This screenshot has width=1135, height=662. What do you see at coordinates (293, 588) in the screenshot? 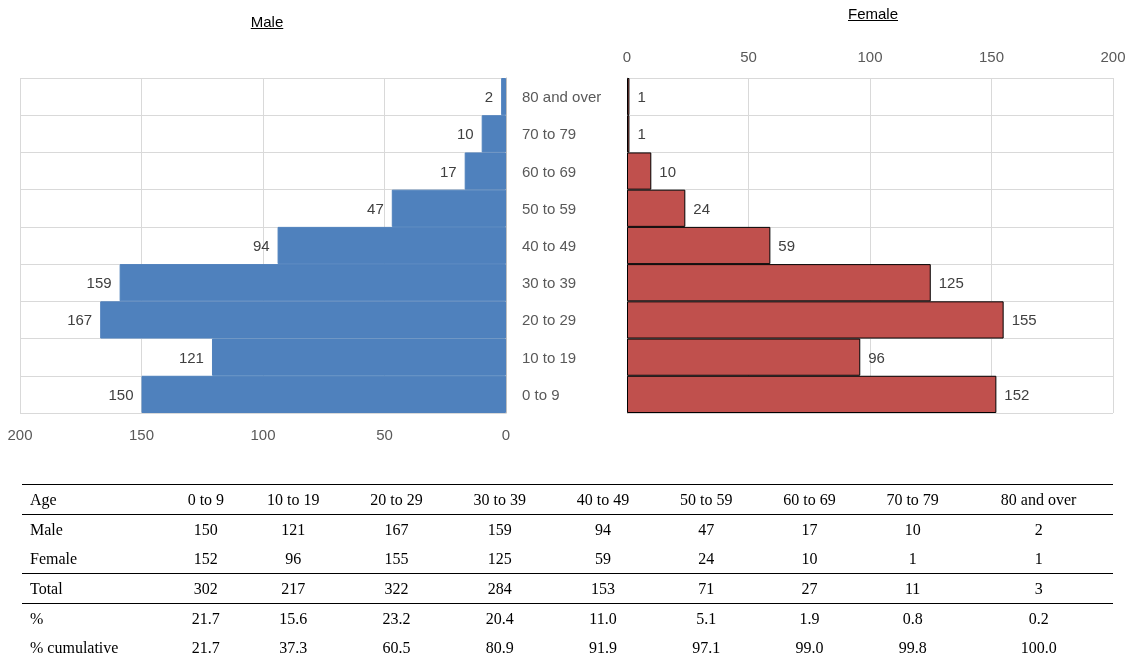
I see `data-label: 217` at bounding box center [293, 588].